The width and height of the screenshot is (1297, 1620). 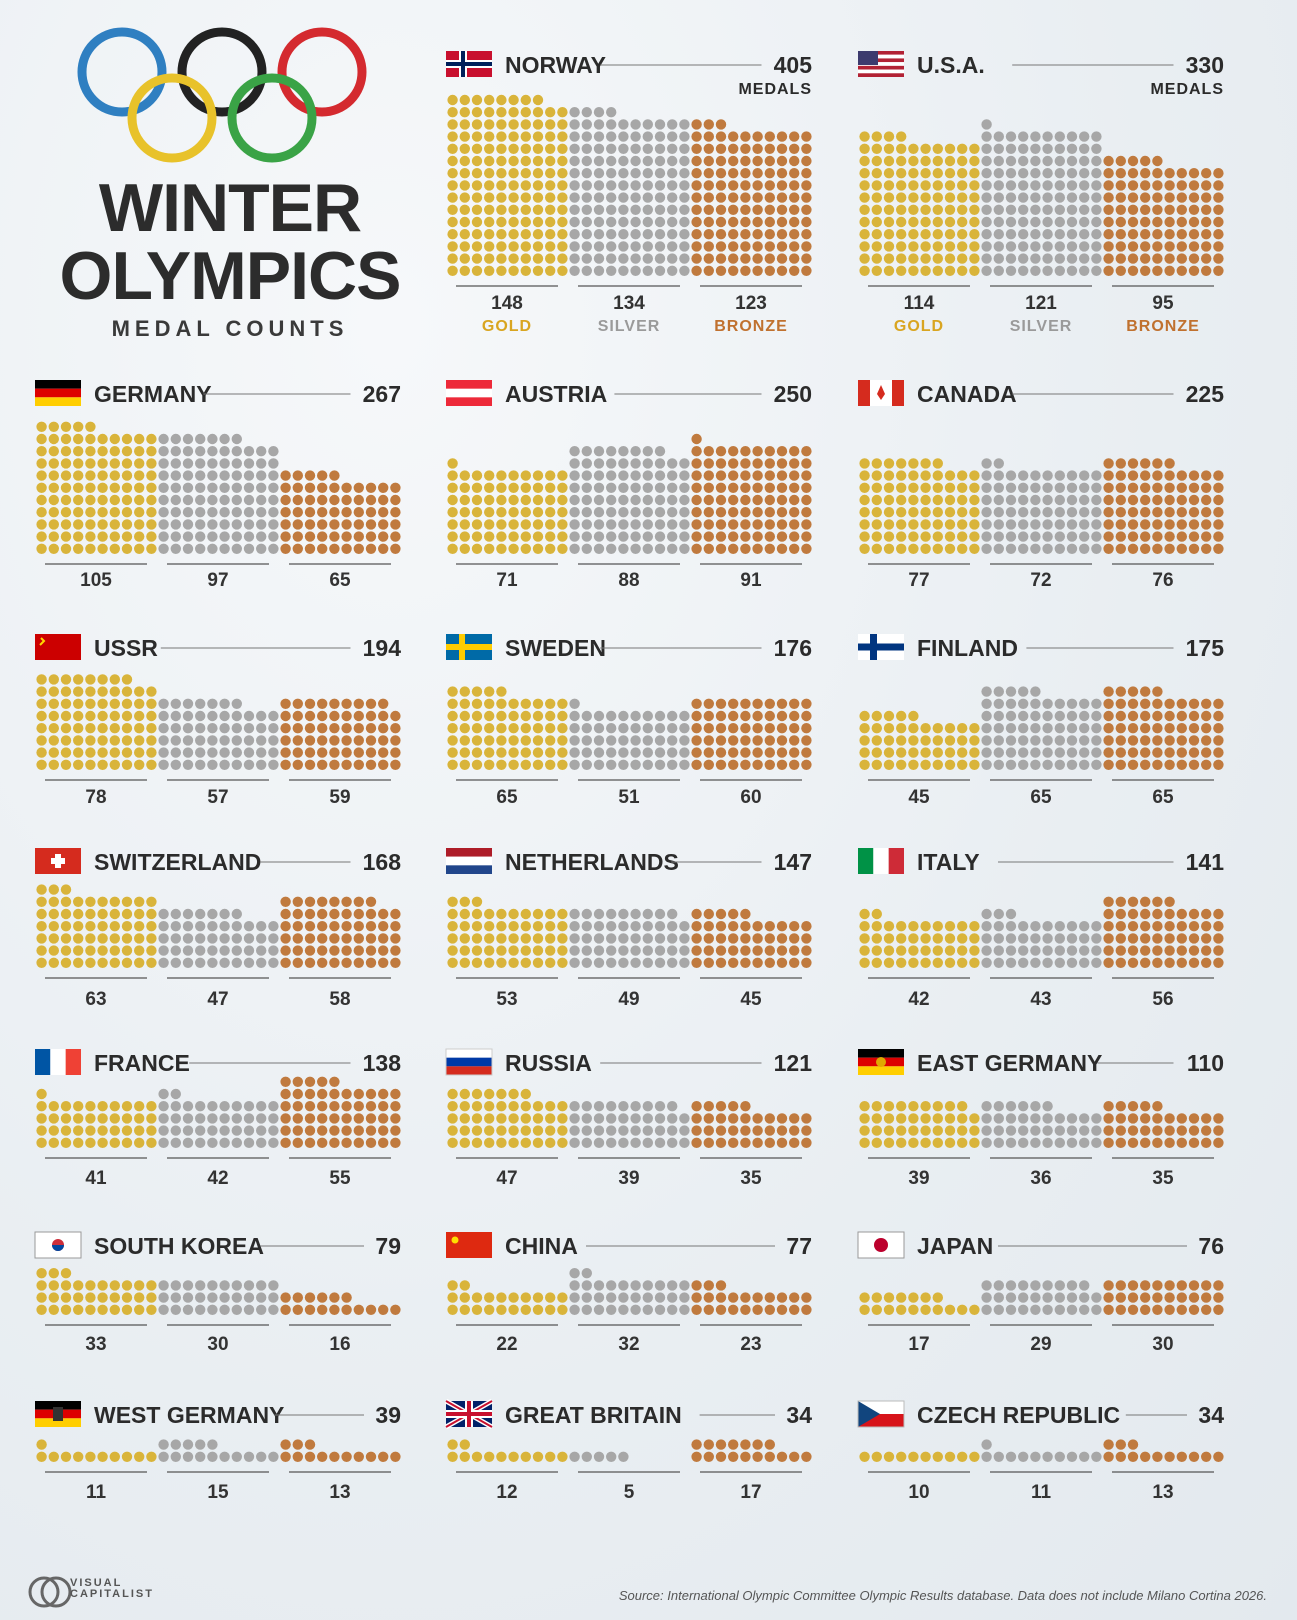 I want to click on silver-dots, so click(x=218, y=734).